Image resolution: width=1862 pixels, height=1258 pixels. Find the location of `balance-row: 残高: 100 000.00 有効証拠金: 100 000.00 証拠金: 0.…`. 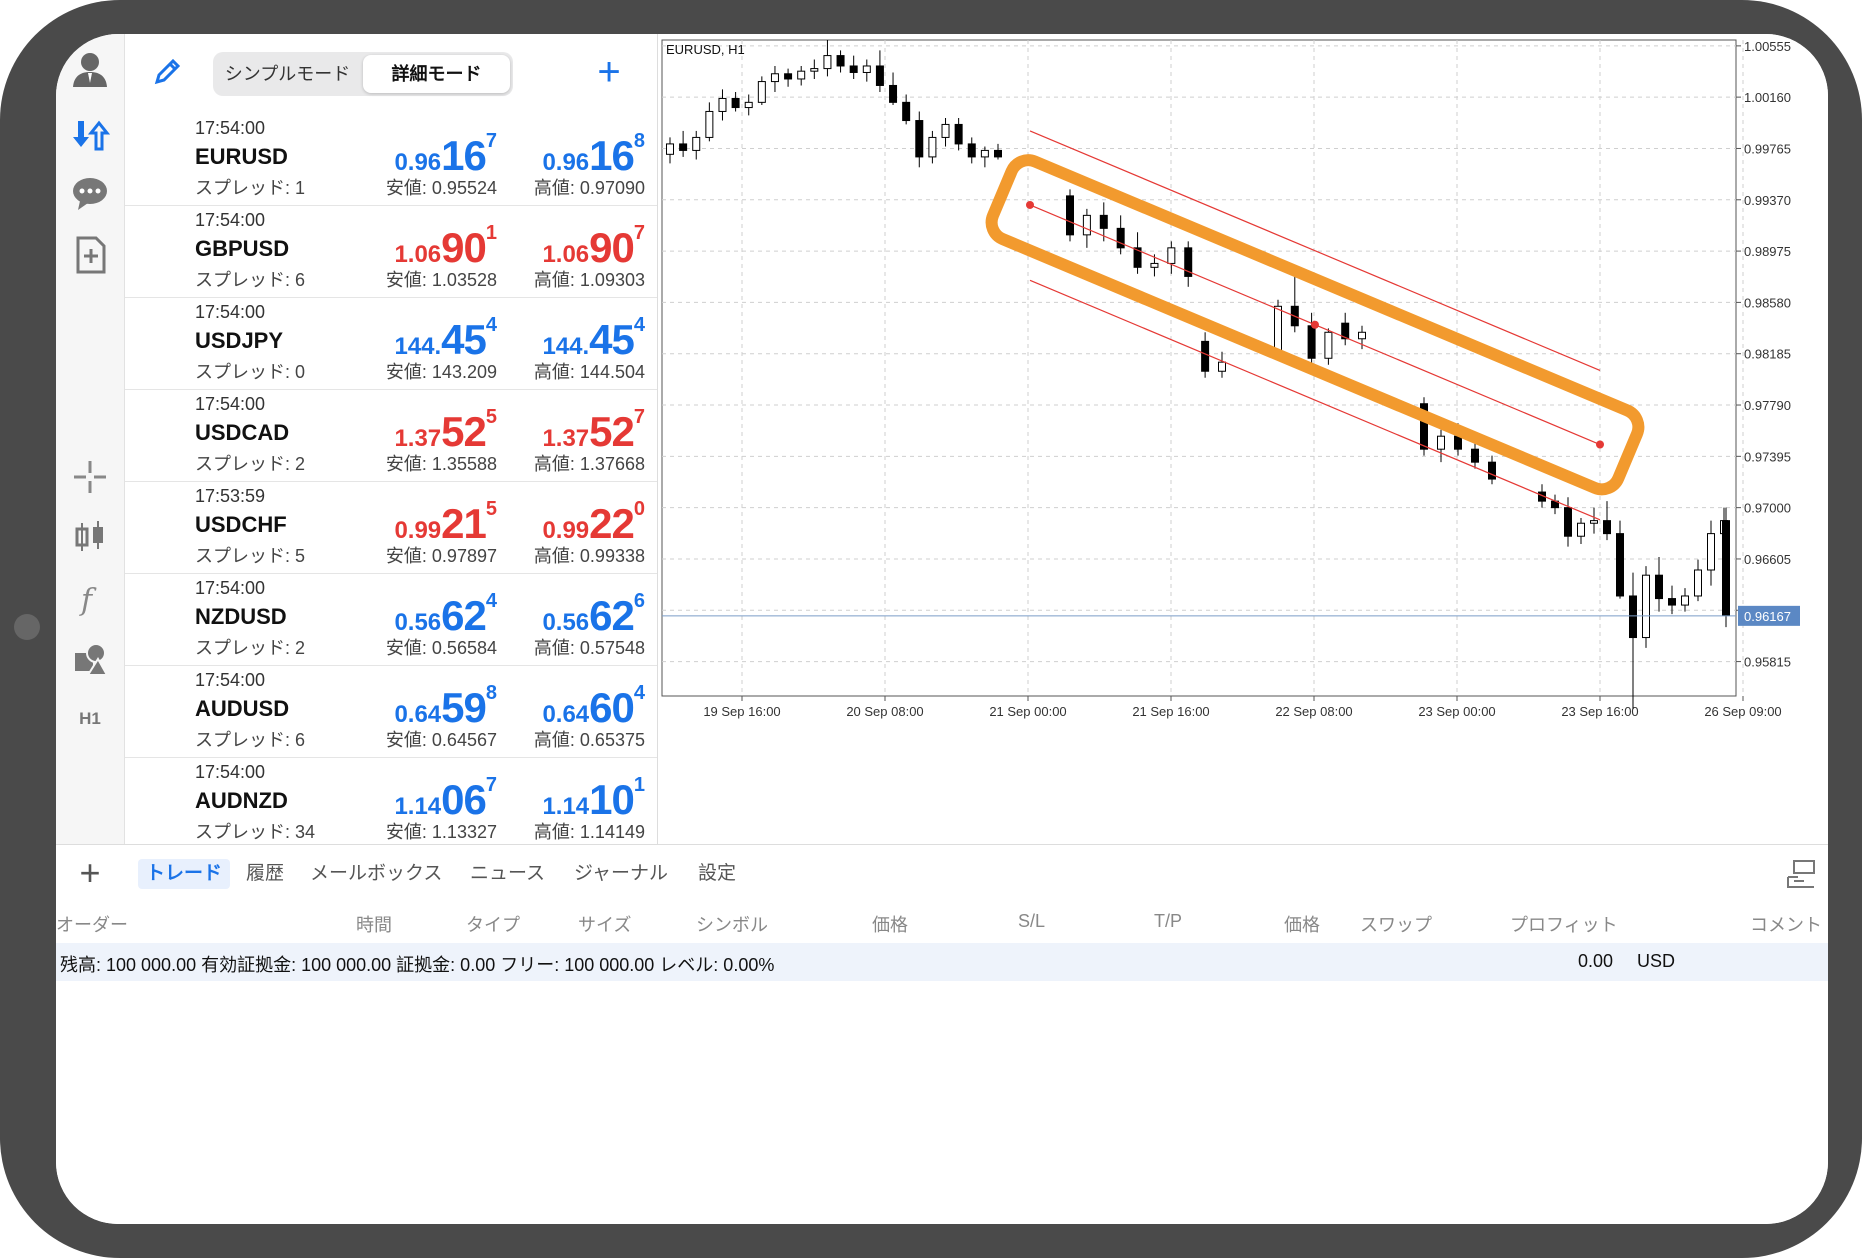

balance-row: 残高: 100 000.00 有効証拠金: 100 000.00 証拠金: 0.… is located at coordinates (942, 962).